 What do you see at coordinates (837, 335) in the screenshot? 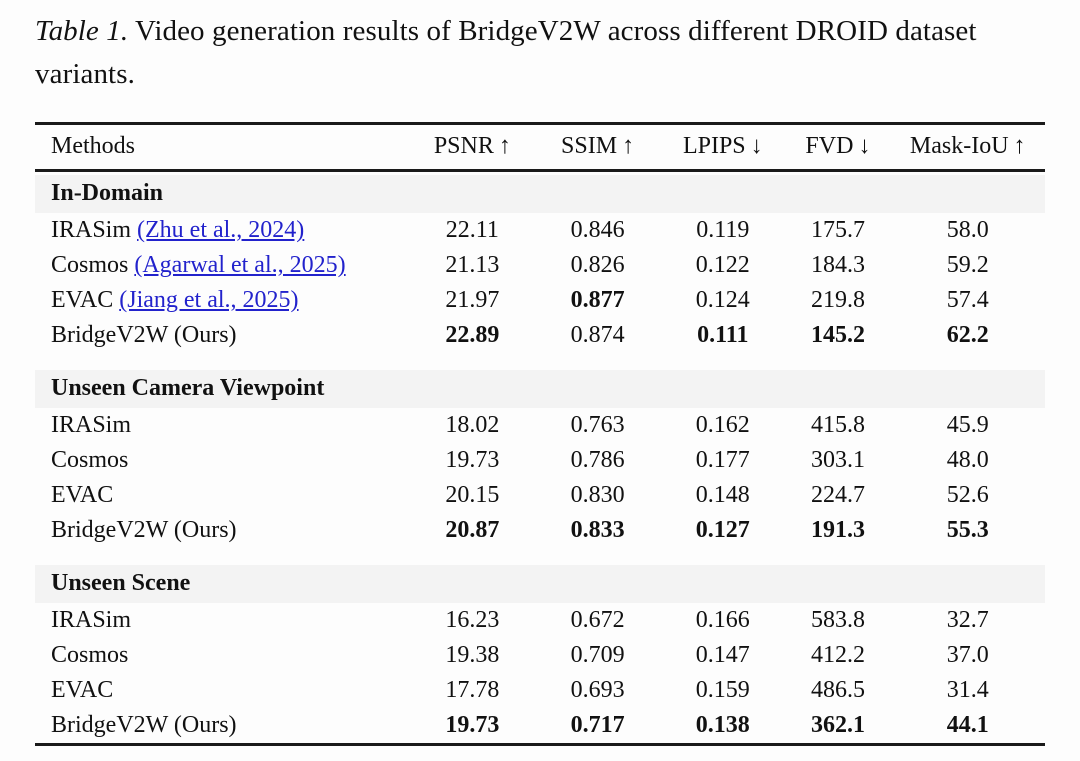
I see `metric-cell: 145.2` at bounding box center [837, 335].